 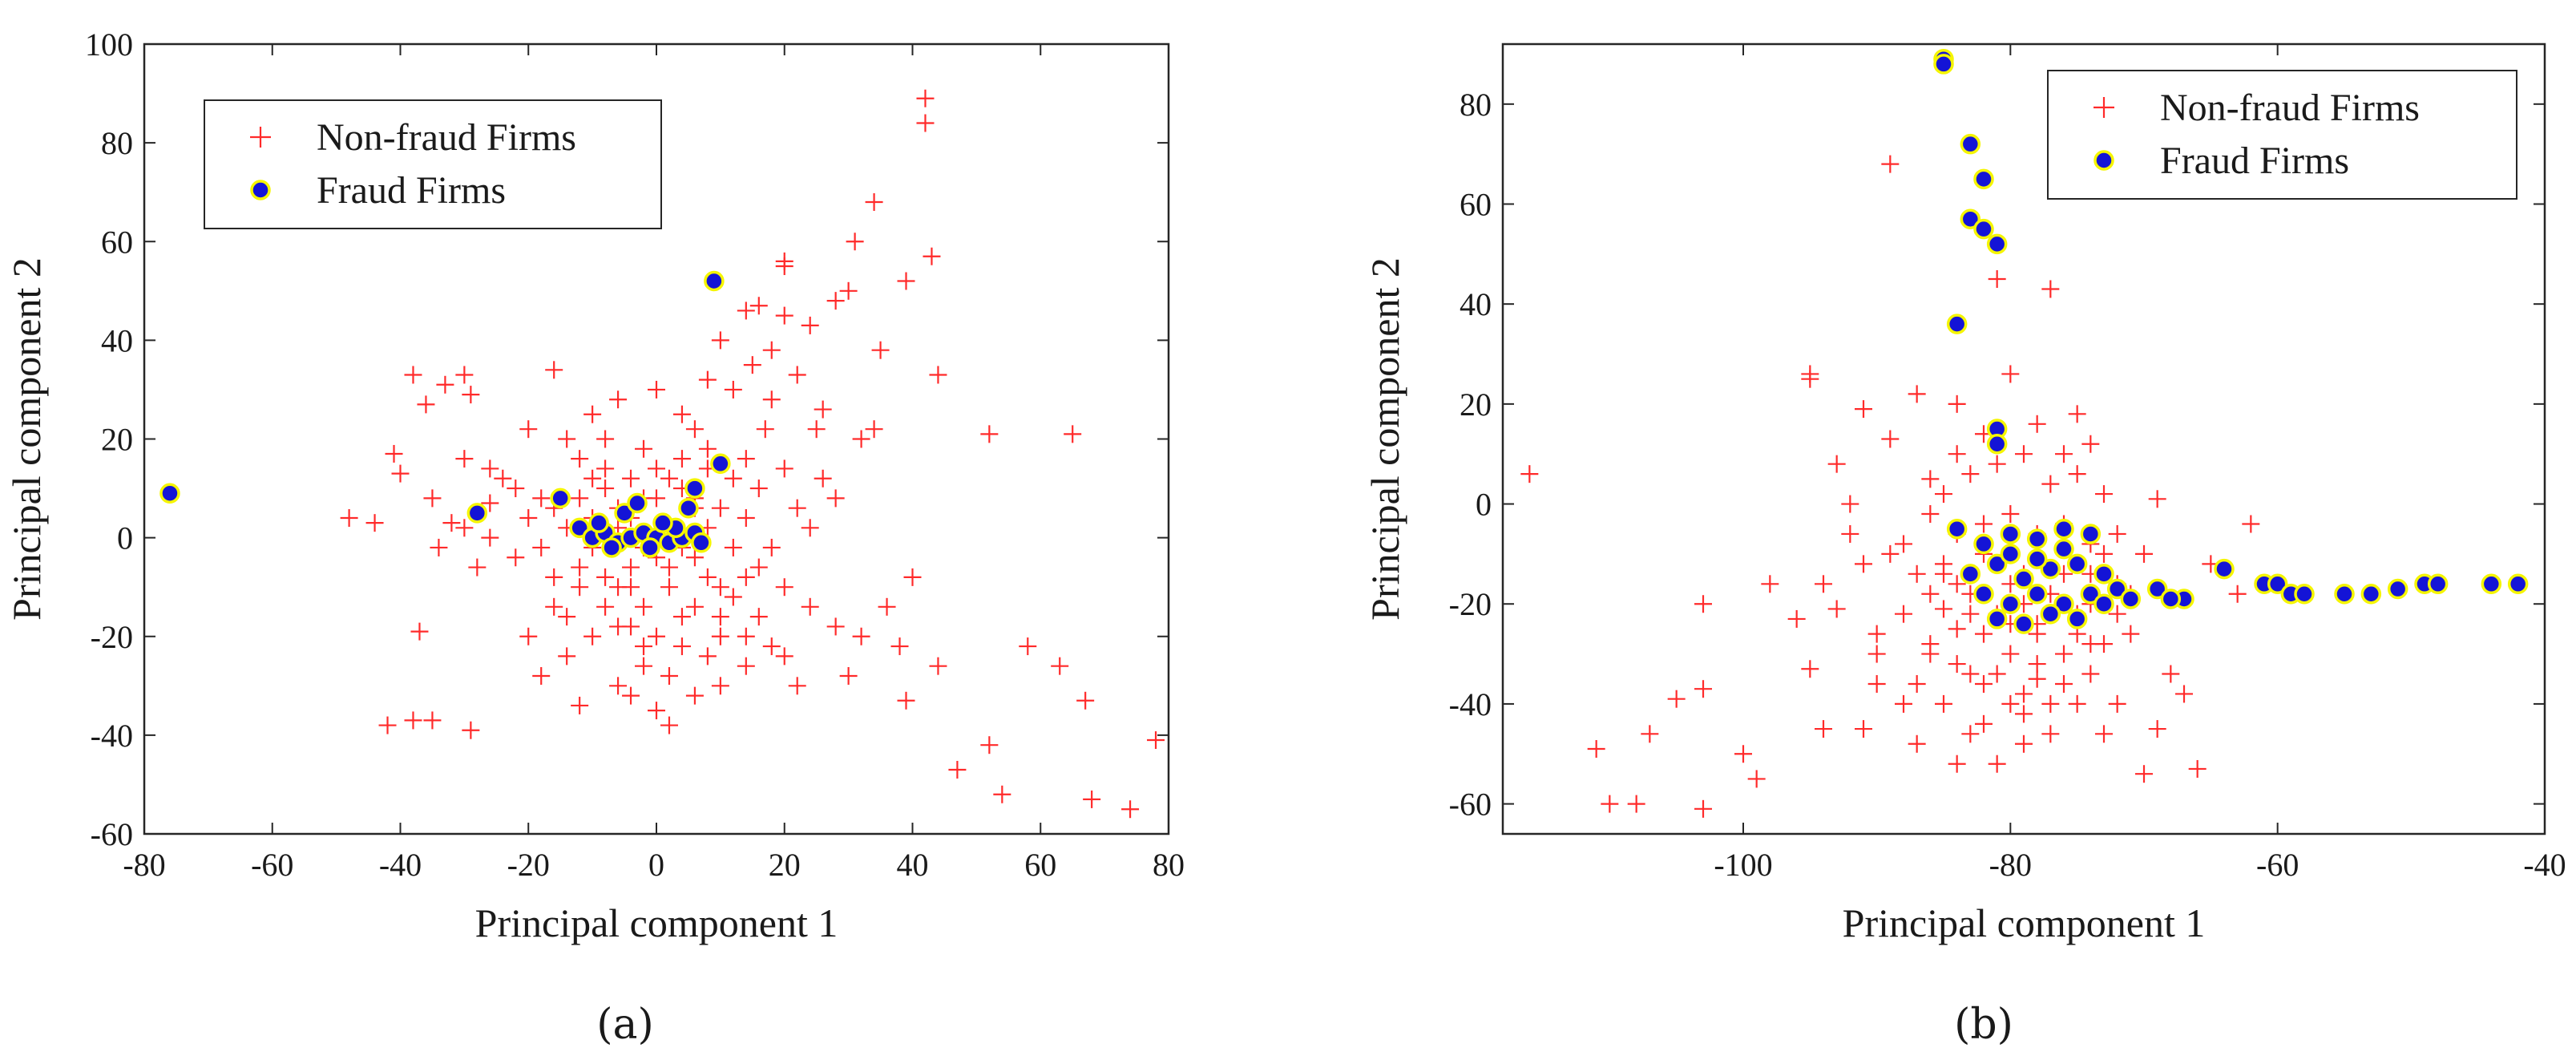 I want to click on y-tick-label: 40, so click(x=1476, y=304).